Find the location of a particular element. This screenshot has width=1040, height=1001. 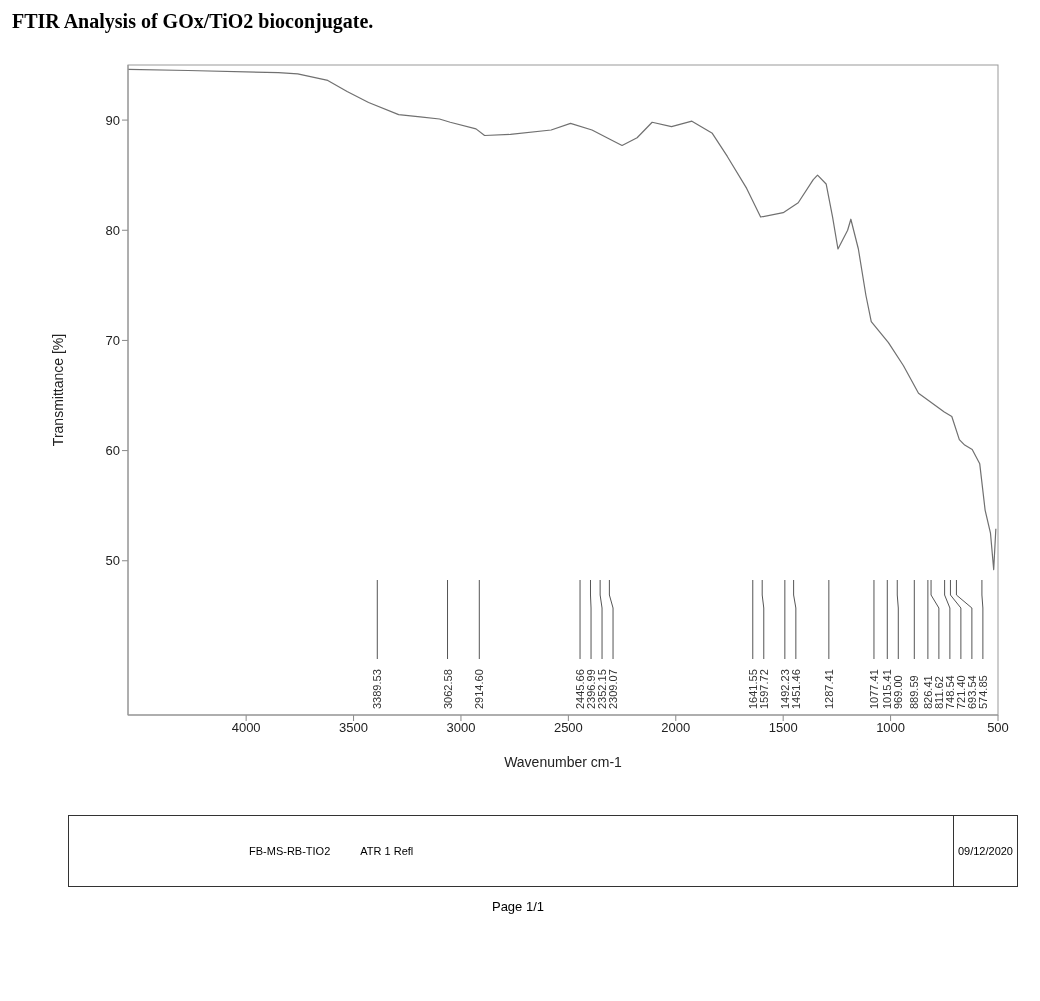

annotation: 2309.07 is located at coordinates (613, 689).